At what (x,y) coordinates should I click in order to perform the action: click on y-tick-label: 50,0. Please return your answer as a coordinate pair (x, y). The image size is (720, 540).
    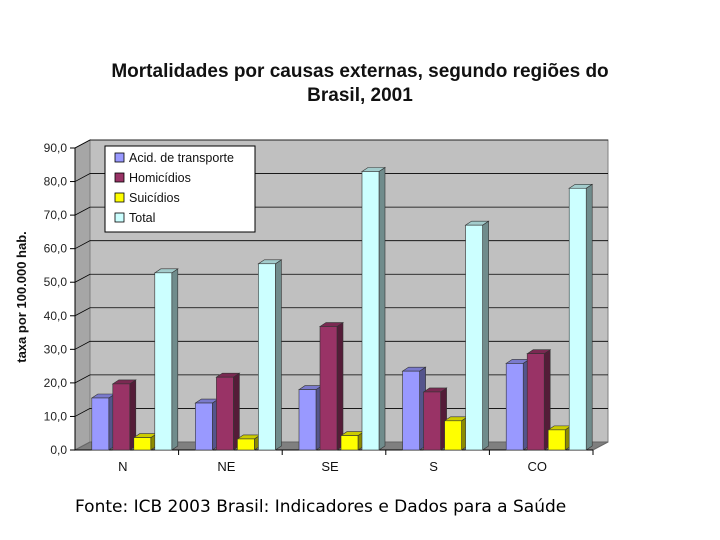
    Looking at the image, I should click on (56, 282).